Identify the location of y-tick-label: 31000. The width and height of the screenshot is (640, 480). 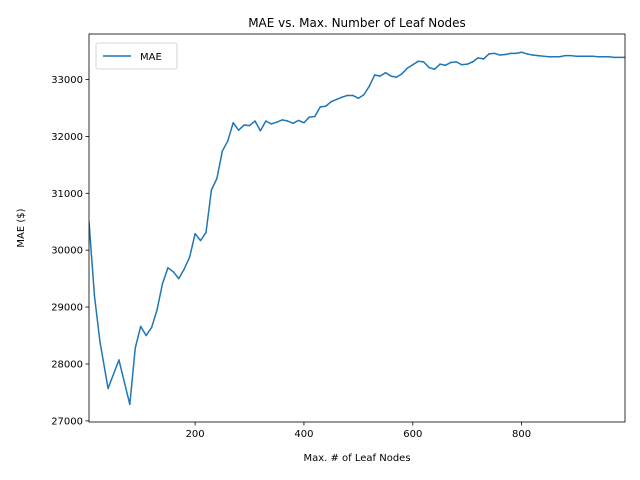
(67, 194).